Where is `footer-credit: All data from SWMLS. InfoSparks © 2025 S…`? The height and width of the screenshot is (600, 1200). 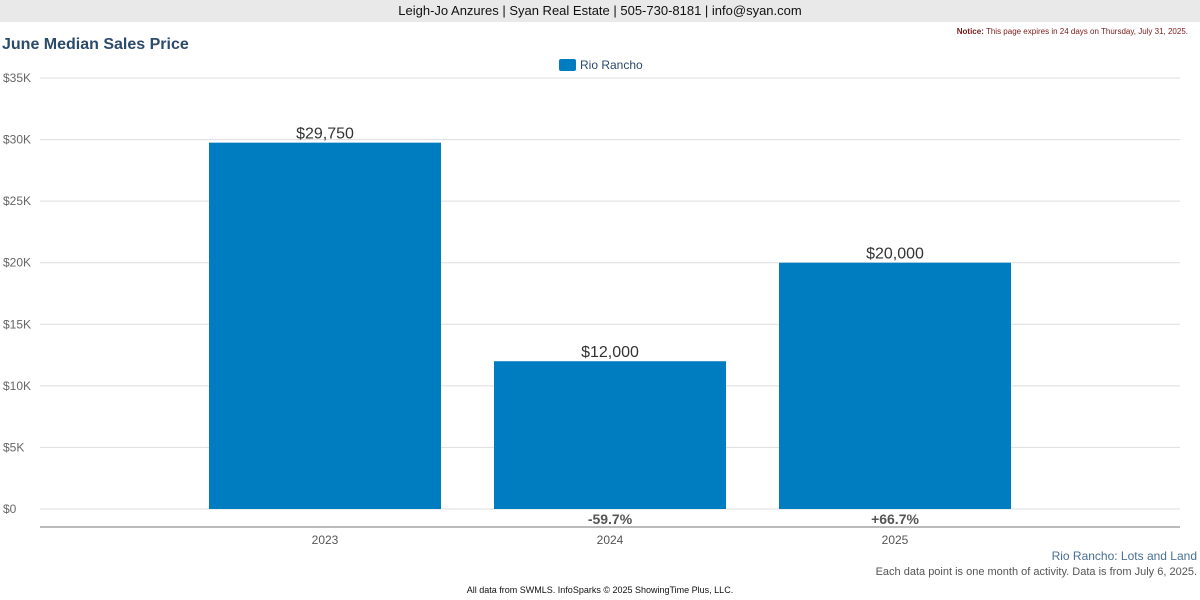 footer-credit: All data from SWMLS. InfoSparks © 2025 S… is located at coordinates (600, 590).